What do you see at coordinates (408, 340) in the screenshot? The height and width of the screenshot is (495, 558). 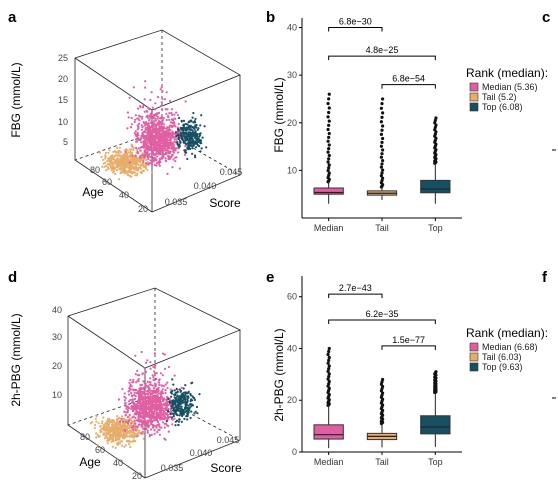 I see `panel-e-p-value: 1.5e−77` at bounding box center [408, 340].